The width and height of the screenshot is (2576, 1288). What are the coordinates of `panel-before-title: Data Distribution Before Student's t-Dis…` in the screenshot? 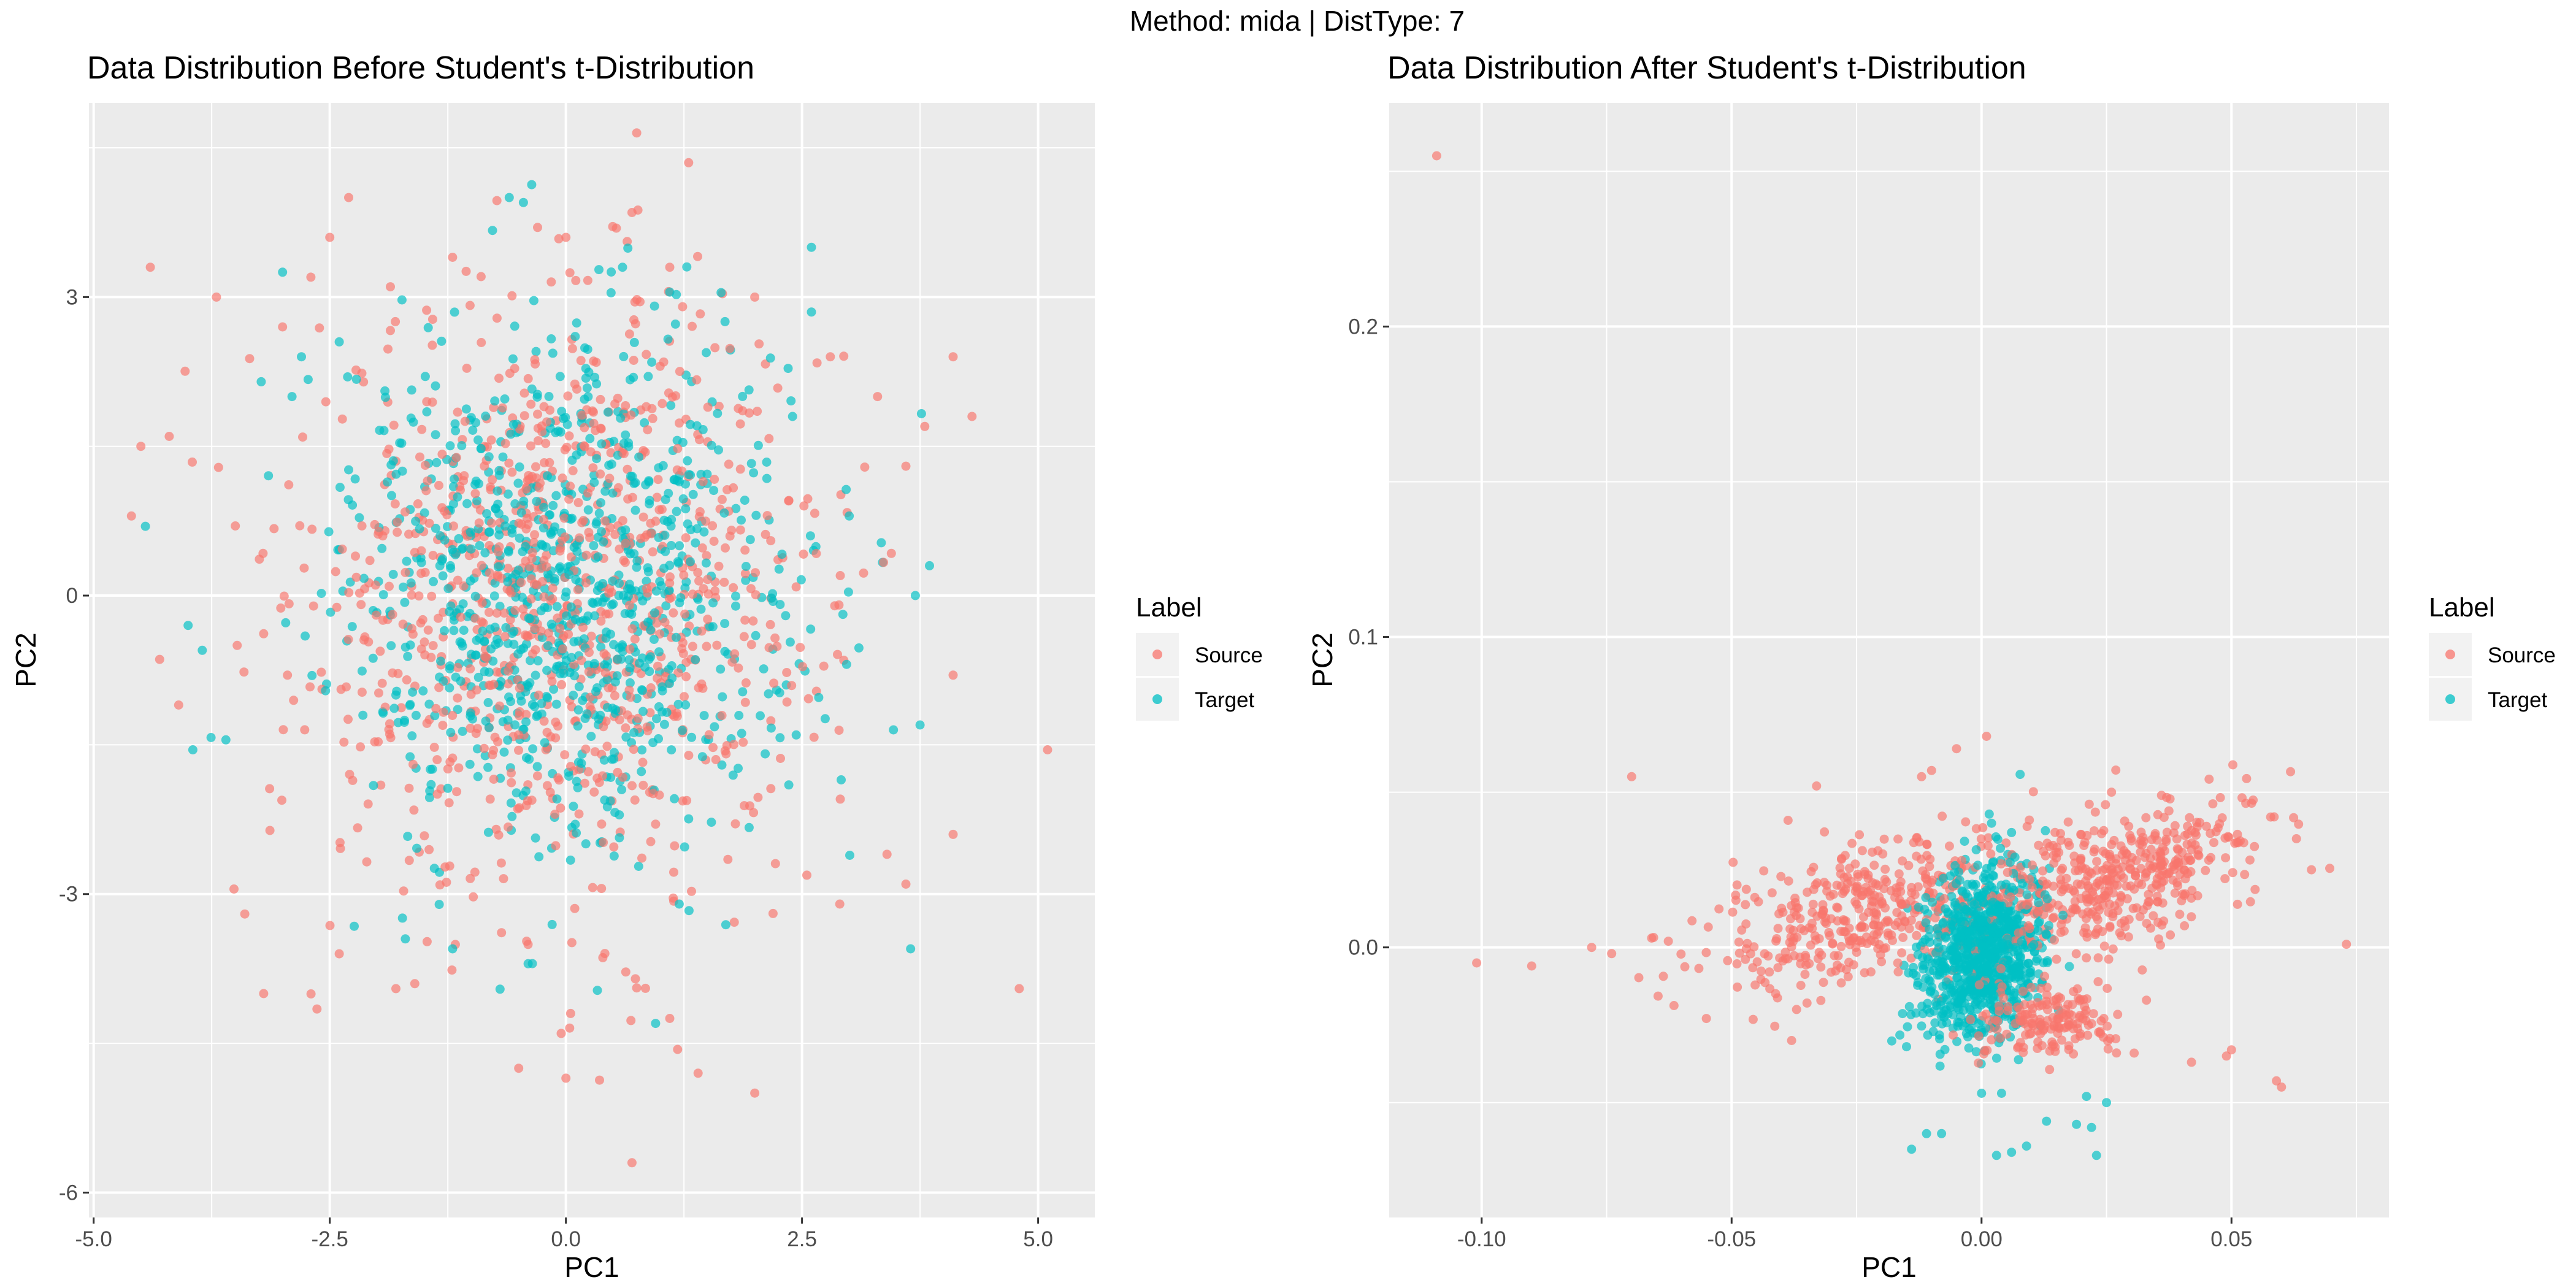 It's located at (420, 68).